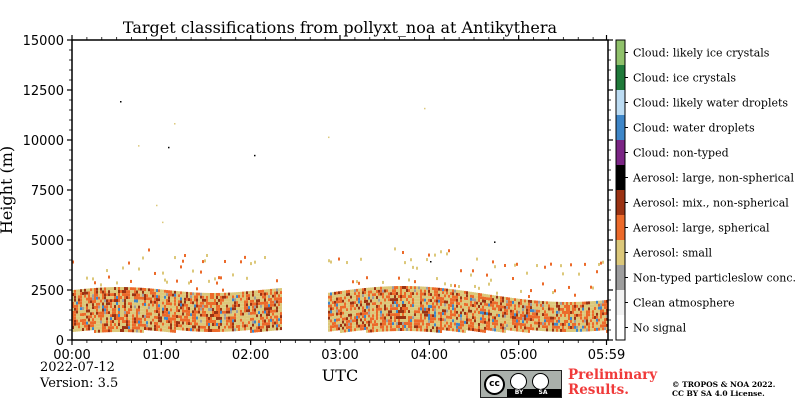 The width and height of the screenshot is (800, 400). I want to click on y-axis-label: Height (m), so click(8, 190).